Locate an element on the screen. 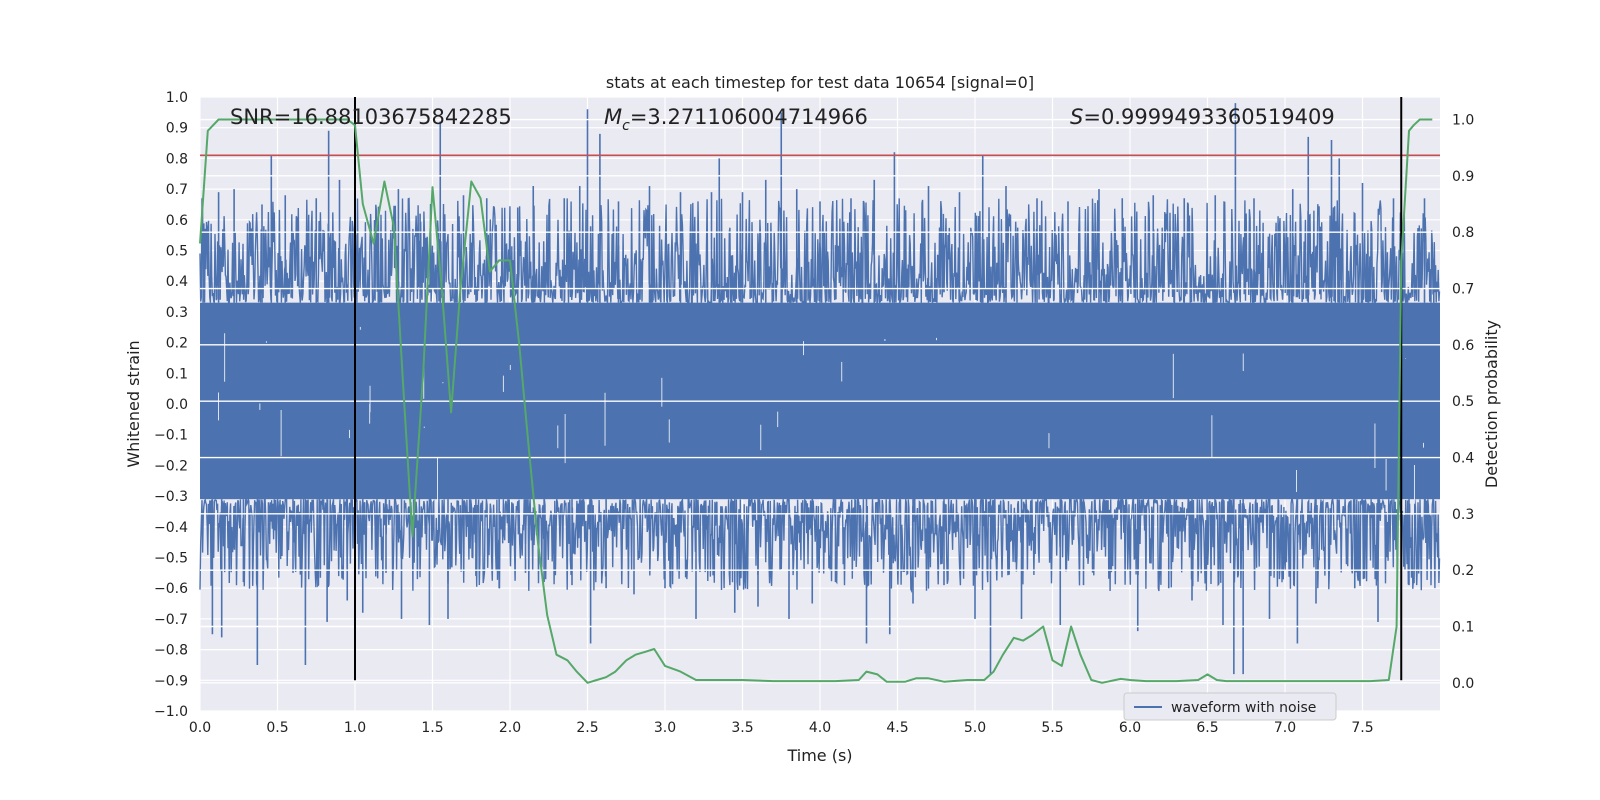 The image size is (1600, 800). y-tick-label: 0.6 is located at coordinates (177, 221).